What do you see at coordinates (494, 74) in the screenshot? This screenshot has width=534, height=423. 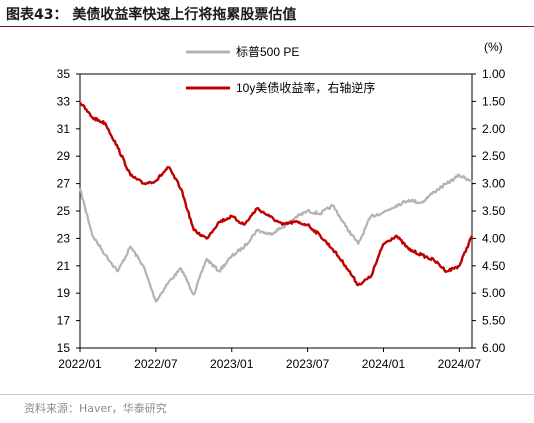 I see `right-tick-label: 1.00` at bounding box center [494, 74].